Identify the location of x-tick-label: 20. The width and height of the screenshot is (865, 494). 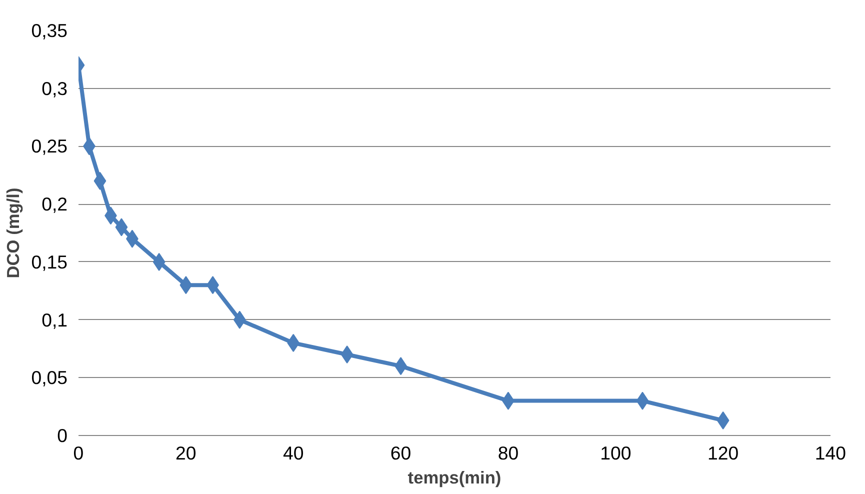
(186, 453).